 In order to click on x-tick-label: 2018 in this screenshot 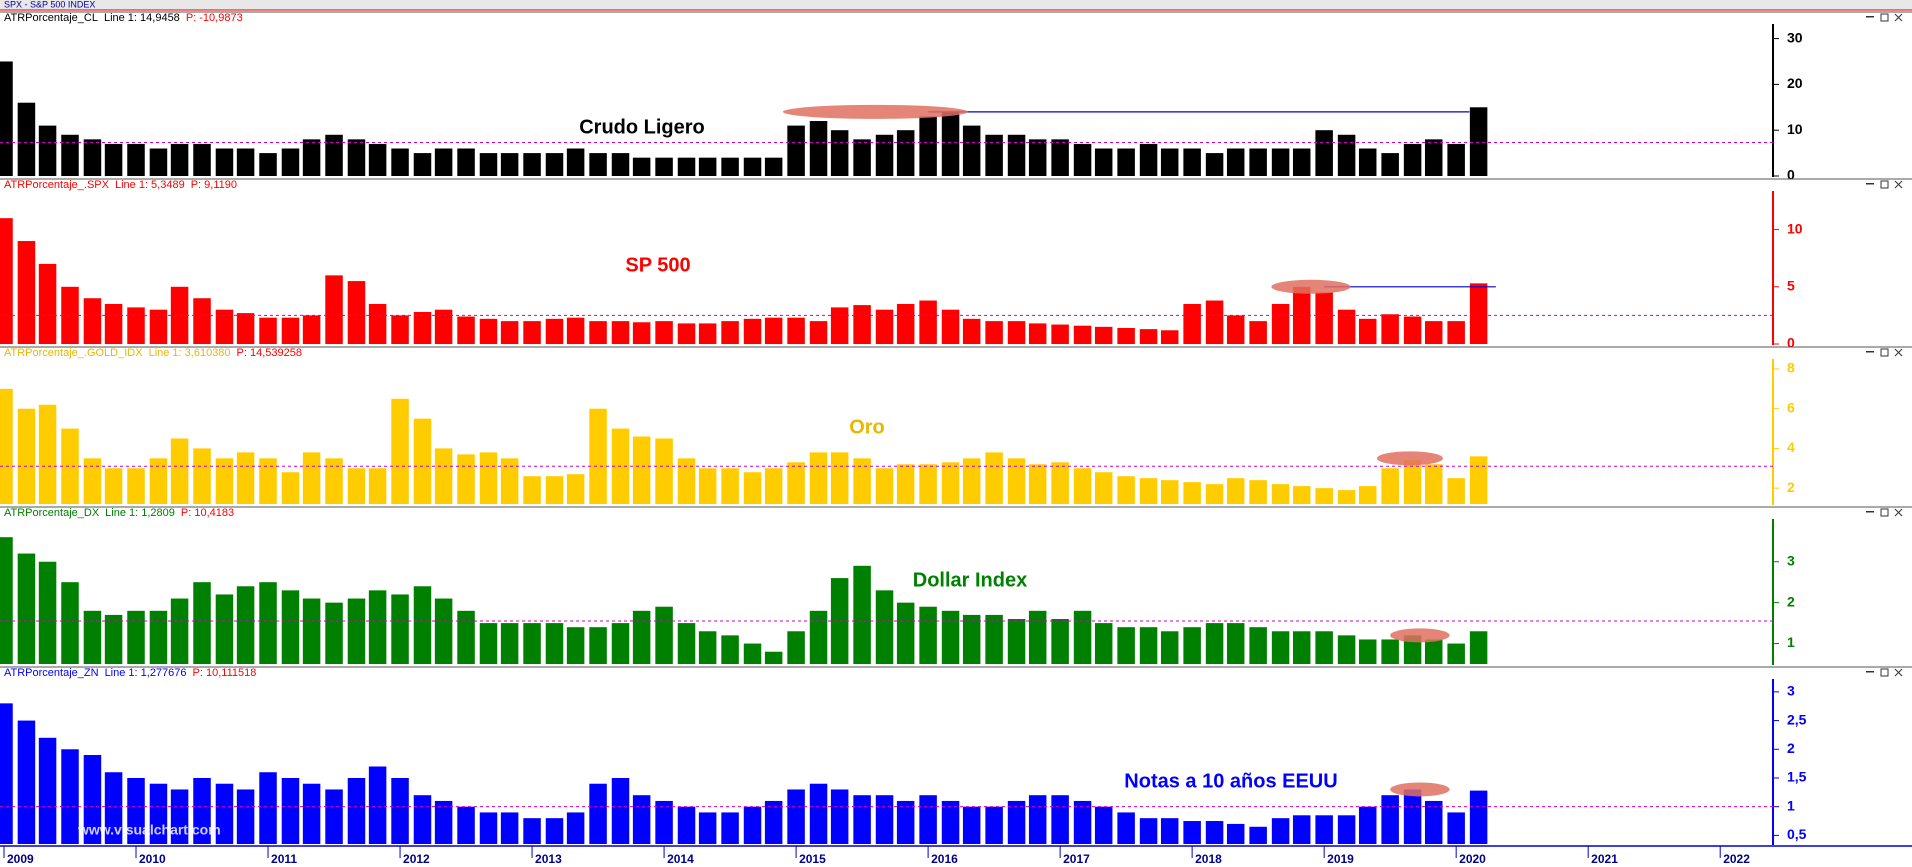, I will do `click(1208, 859)`.